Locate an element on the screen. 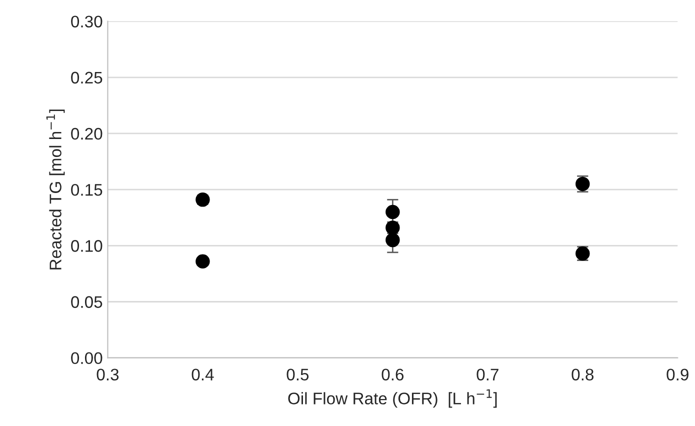 Image resolution: width=695 pixels, height=426 pixels. y-tick-label: 0.15 is located at coordinates (86, 190).